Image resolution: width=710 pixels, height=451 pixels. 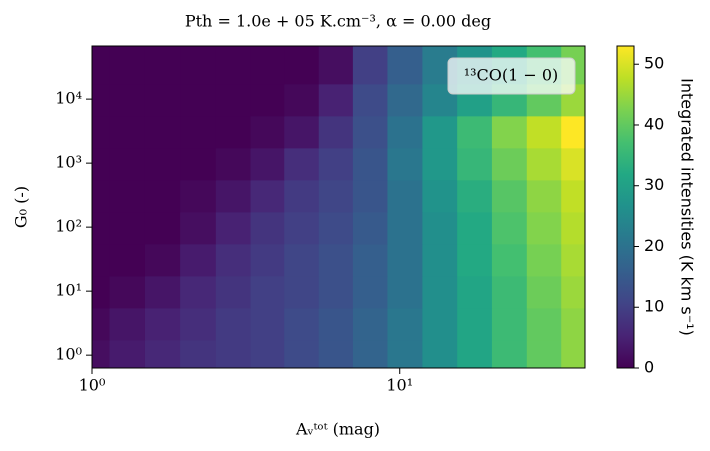 I want to click on annotation-box, so click(x=511, y=76).